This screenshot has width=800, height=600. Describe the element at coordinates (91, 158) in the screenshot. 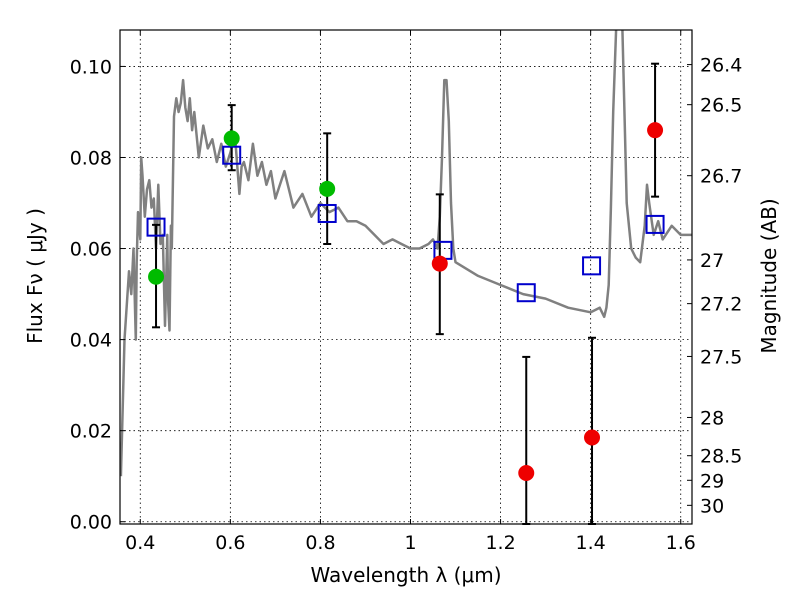

I see `y-tick-label: 0.08` at that location.